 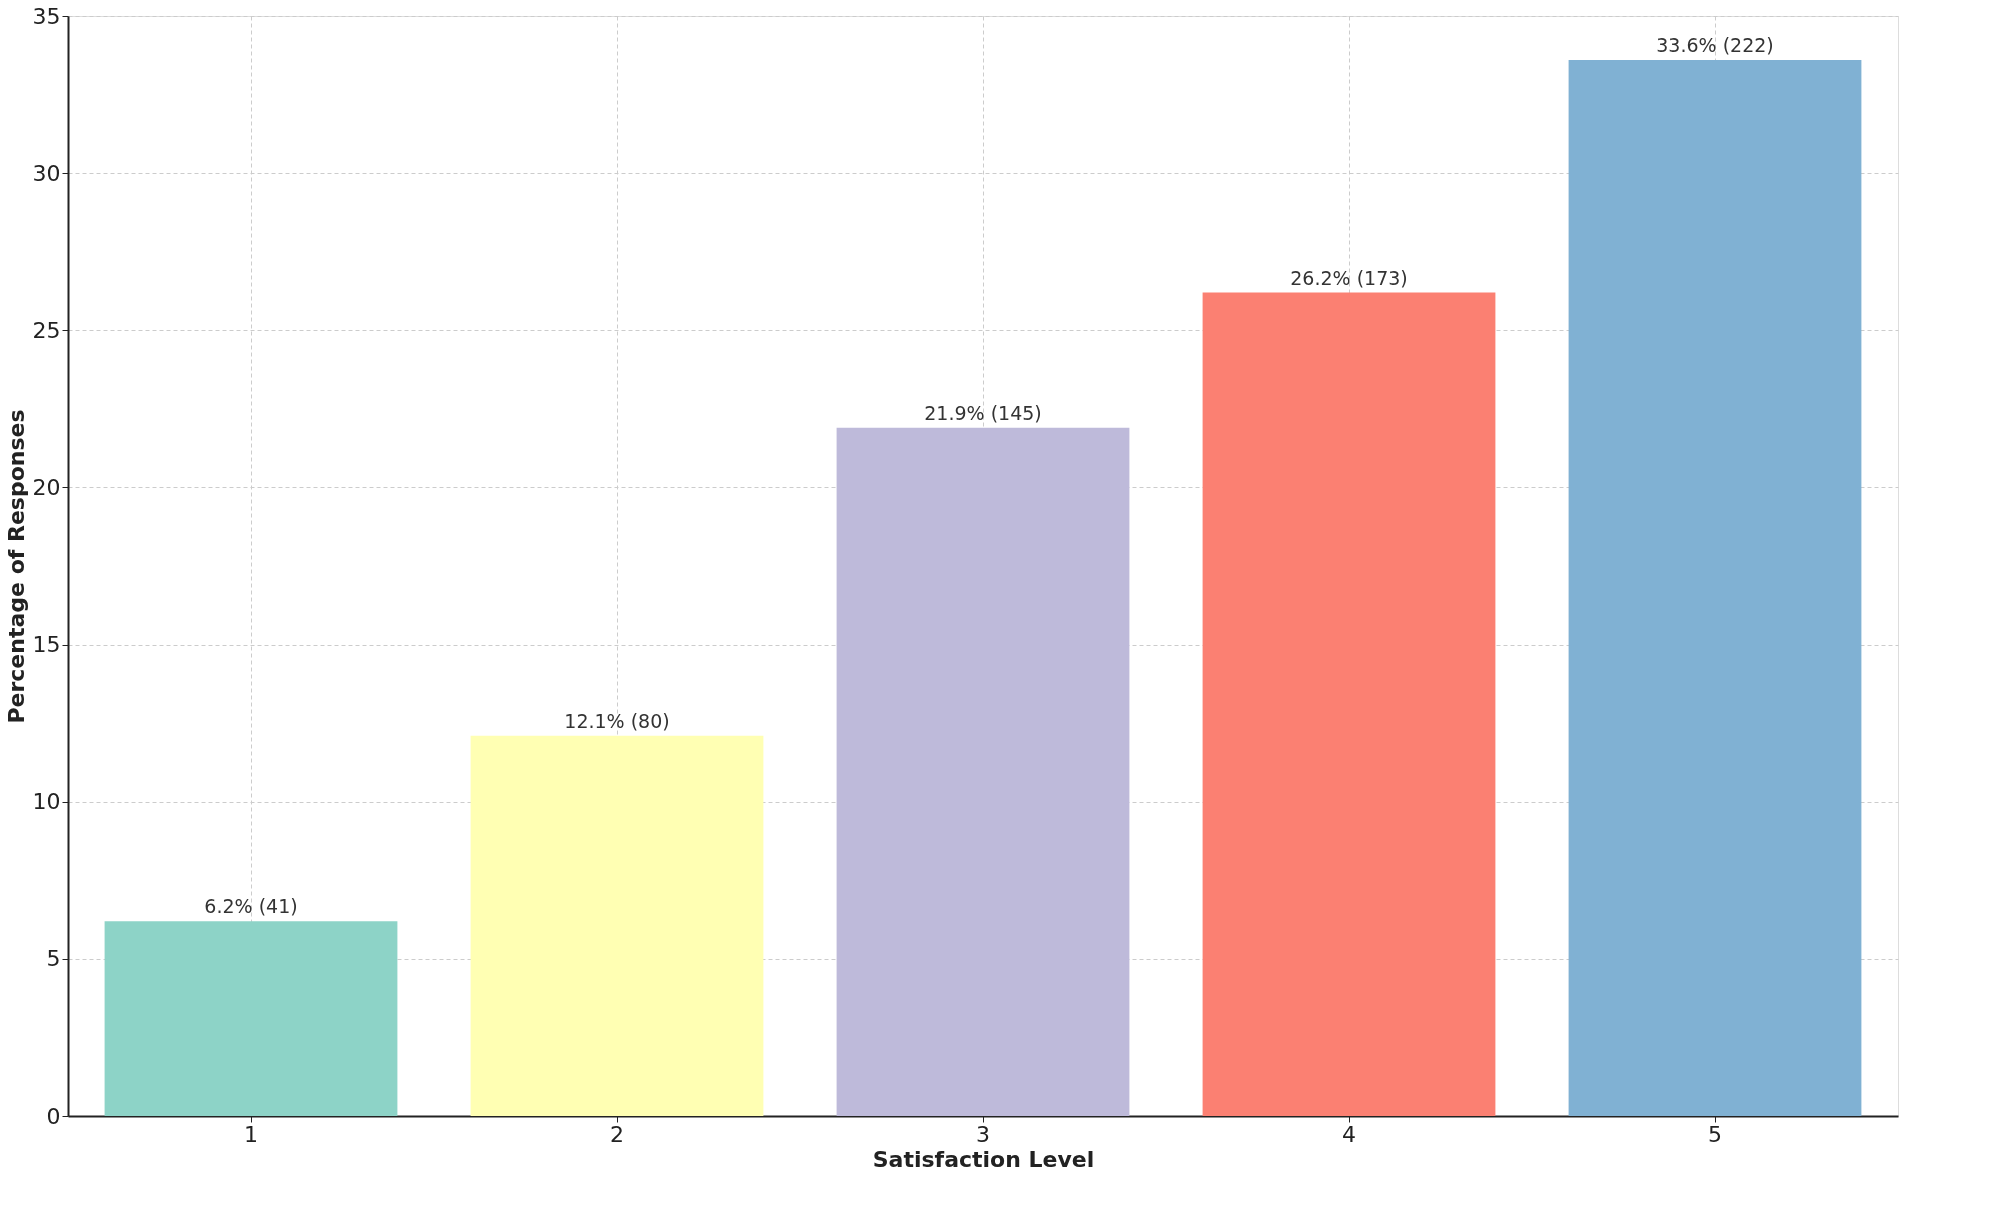 What do you see at coordinates (46, 487) in the screenshot?
I see `y-tick-label: 20` at bounding box center [46, 487].